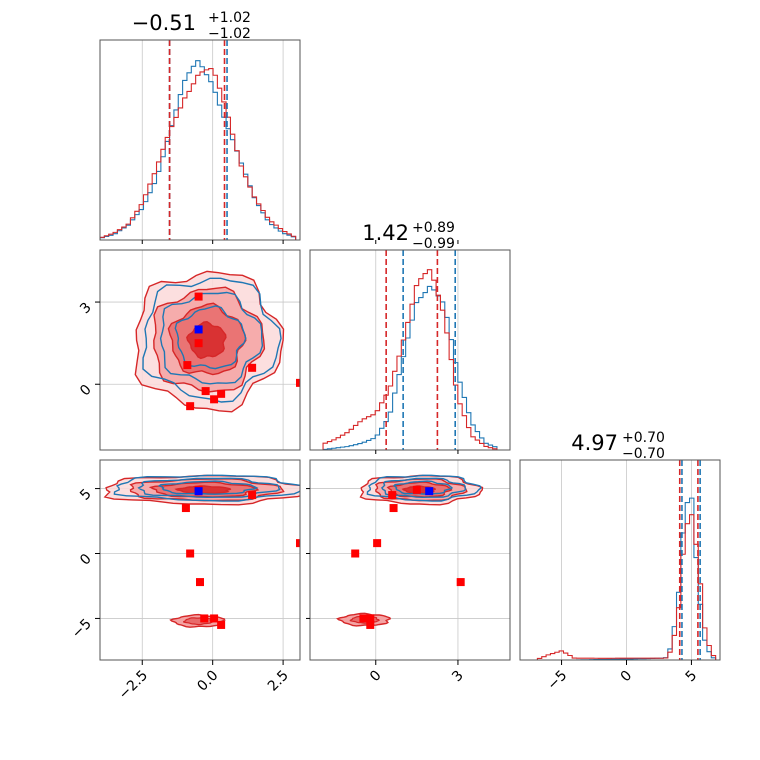  What do you see at coordinates (433, 228) in the screenshot?
I see `title-1-sup: +0.89` at bounding box center [433, 228].